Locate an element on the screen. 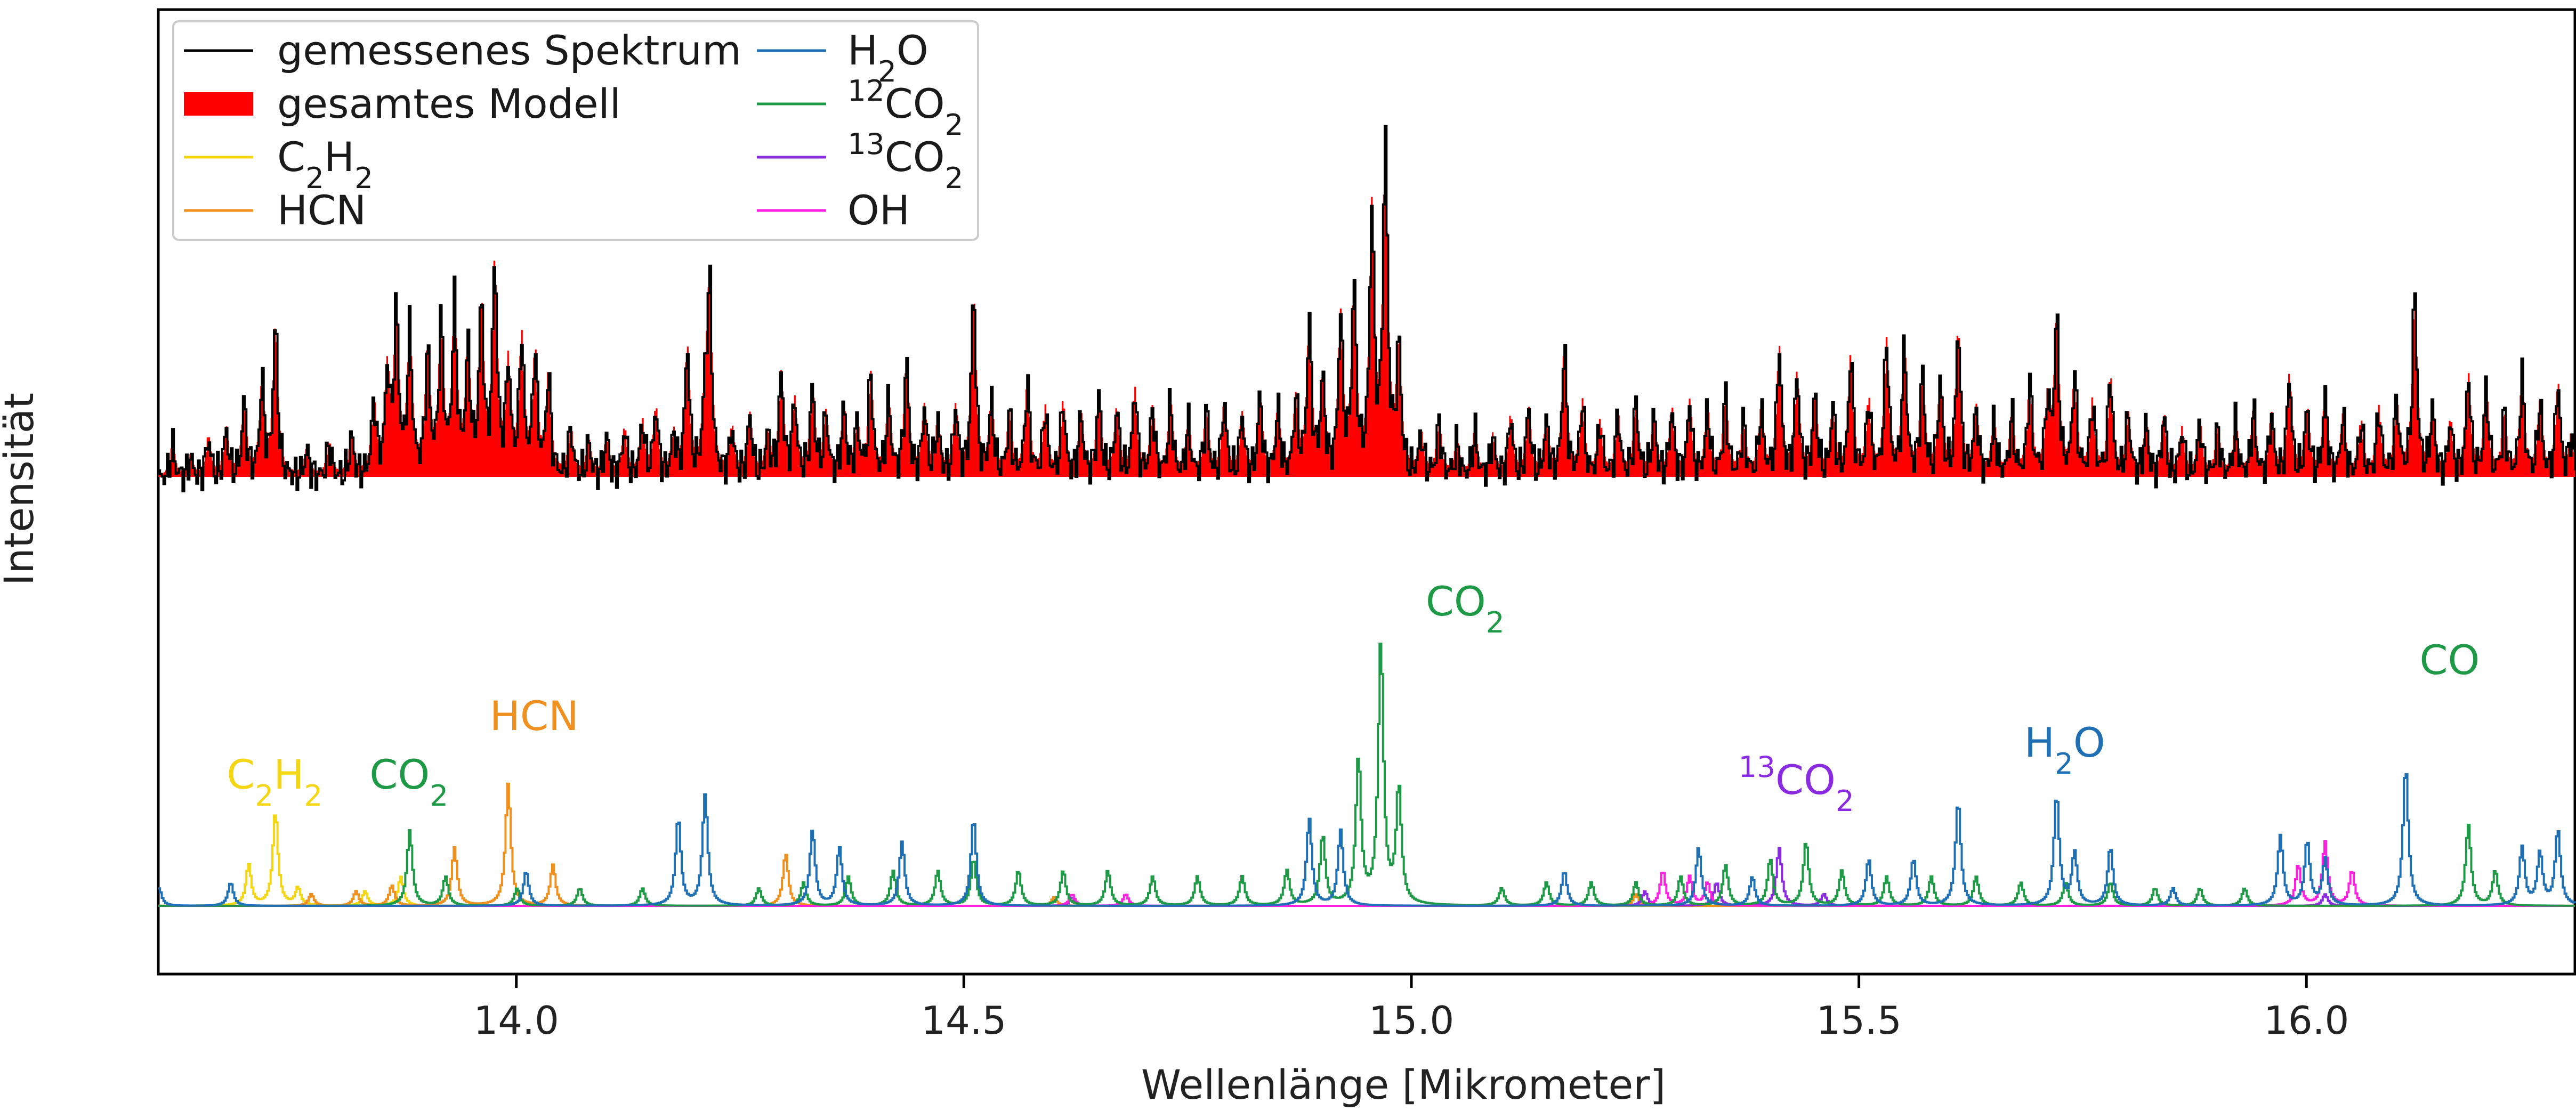 Image resolution: width=2576 pixels, height=1119 pixels. legend-entry-measured: gemessenes Spektrum is located at coordinates (463, 50).